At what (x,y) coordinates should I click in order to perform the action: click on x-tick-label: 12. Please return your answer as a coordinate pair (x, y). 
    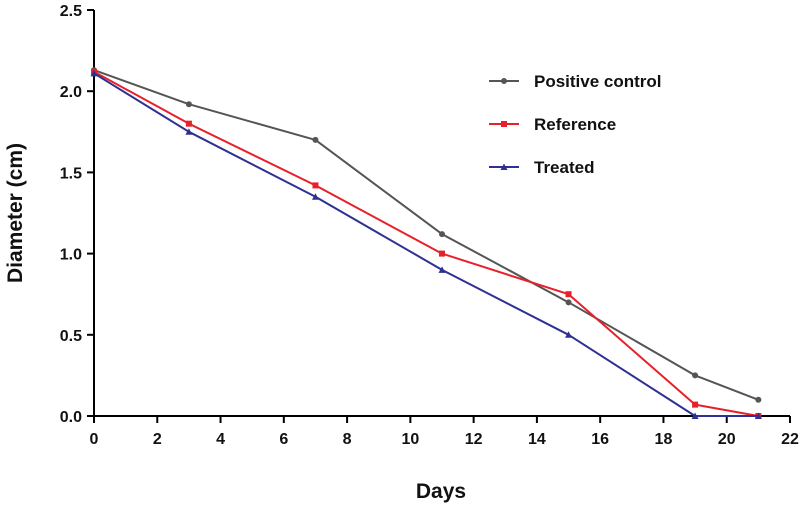
    Looking at the image, I should click on (474, 439).